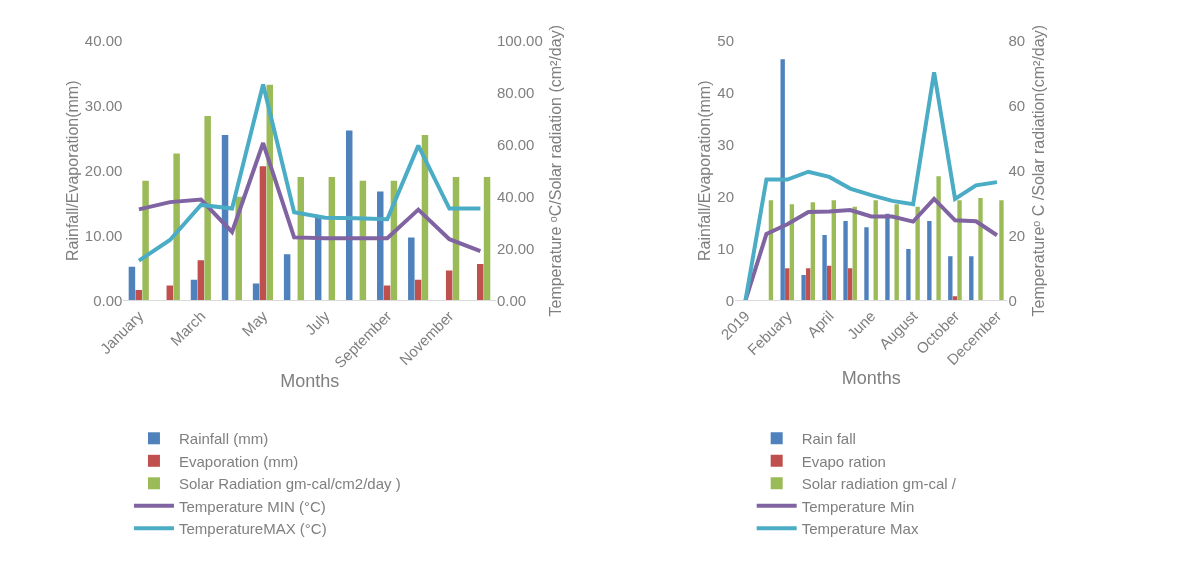 The width and height of the screenshot is (1192, 562). What do you see at coordinates (860, 529) in the screenshot?
I see `legend-label: Temperature Max` at bounding box center [860, 529].